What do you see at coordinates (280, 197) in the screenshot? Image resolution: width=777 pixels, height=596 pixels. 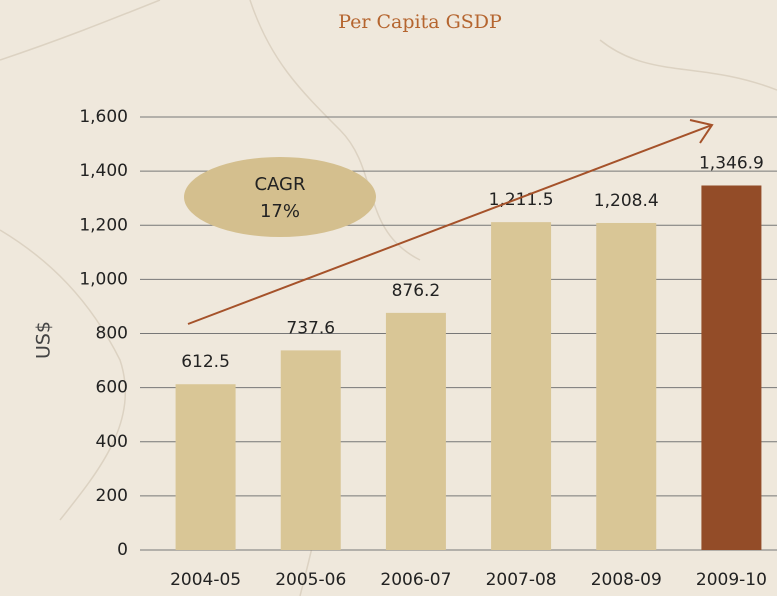 I see `cagr-bubble` at bounding box center [280, 197].